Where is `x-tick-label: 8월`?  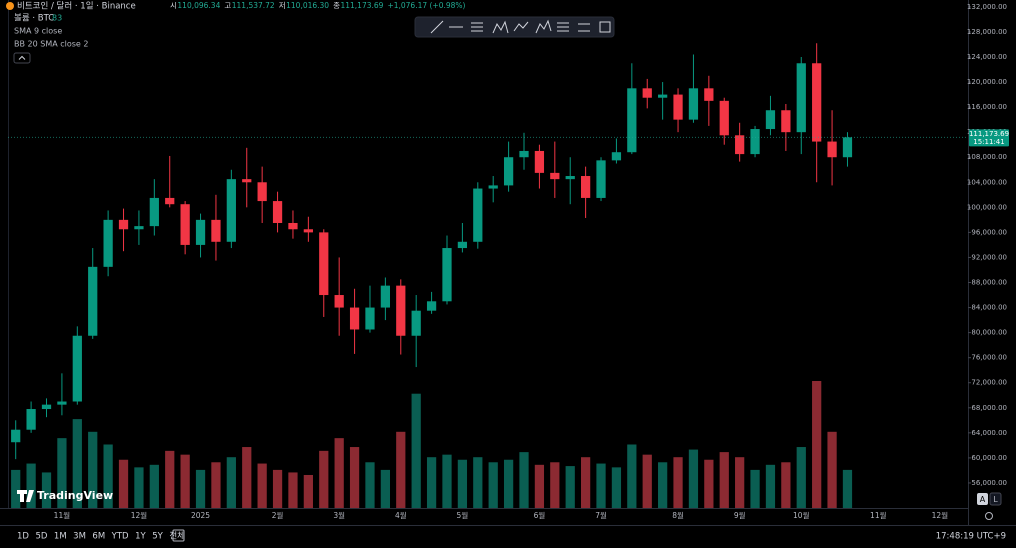 x-tick-label: 8월 is located at coordinates (678, 515).